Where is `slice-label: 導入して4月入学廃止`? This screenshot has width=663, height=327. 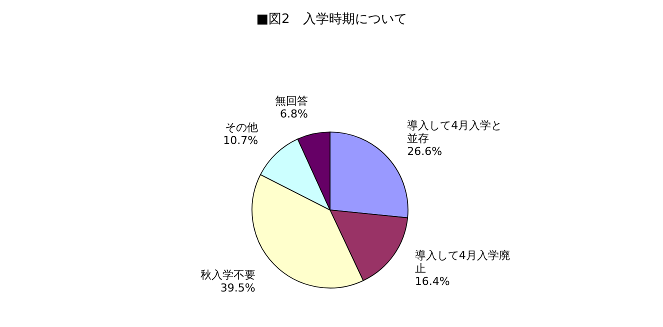
slice-label: 導入して4月入学廃止 is located at coordinates (462, 262).